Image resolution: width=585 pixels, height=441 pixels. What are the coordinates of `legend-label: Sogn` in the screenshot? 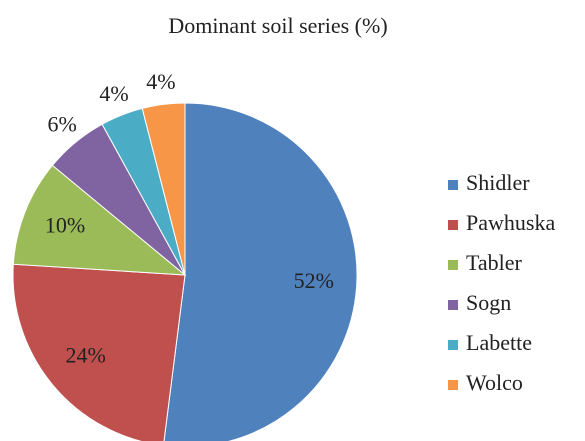 It's located at (488, 302).